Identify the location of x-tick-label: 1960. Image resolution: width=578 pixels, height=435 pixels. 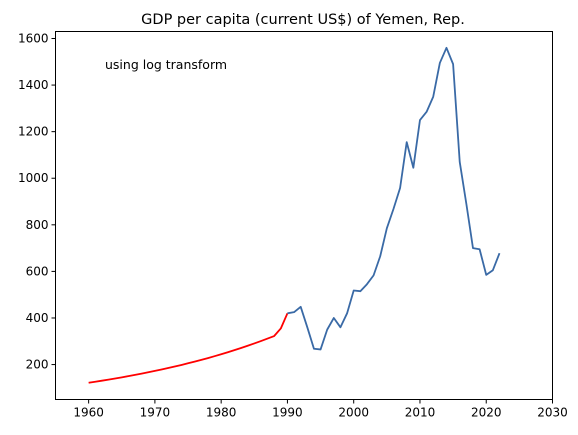
(88, 413).